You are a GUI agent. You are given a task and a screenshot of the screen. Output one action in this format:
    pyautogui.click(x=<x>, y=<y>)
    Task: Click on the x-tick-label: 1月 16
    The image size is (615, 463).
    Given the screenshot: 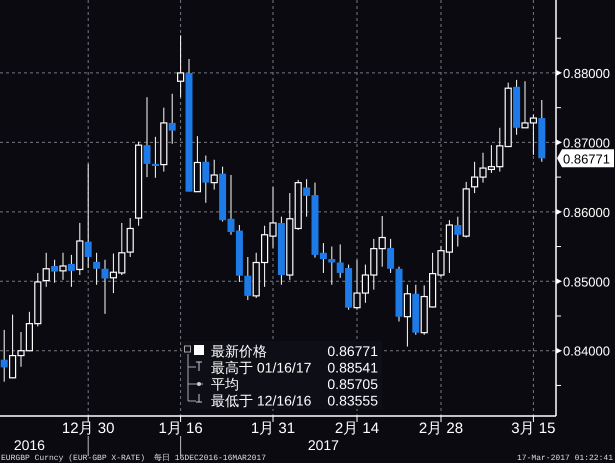 What is the action you would take?
    pyautogui.click(x=180, y=428)
    